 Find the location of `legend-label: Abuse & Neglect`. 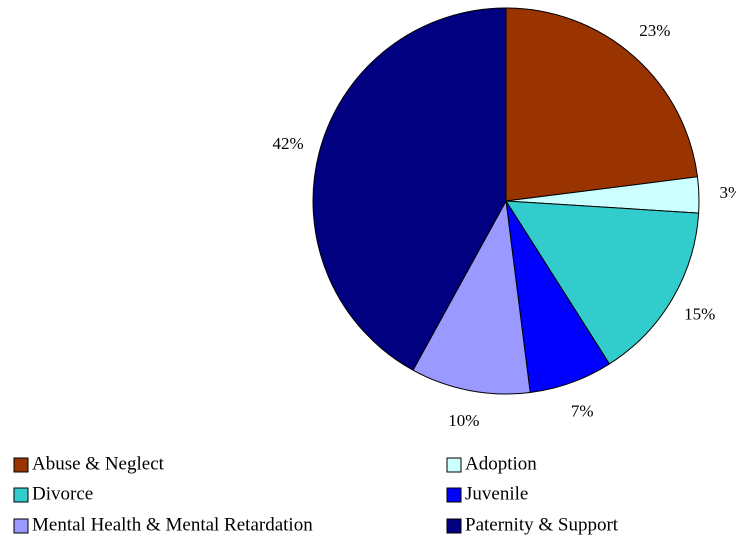

legend-label: Abuse & Neglect is located at coordinates (98, 463).